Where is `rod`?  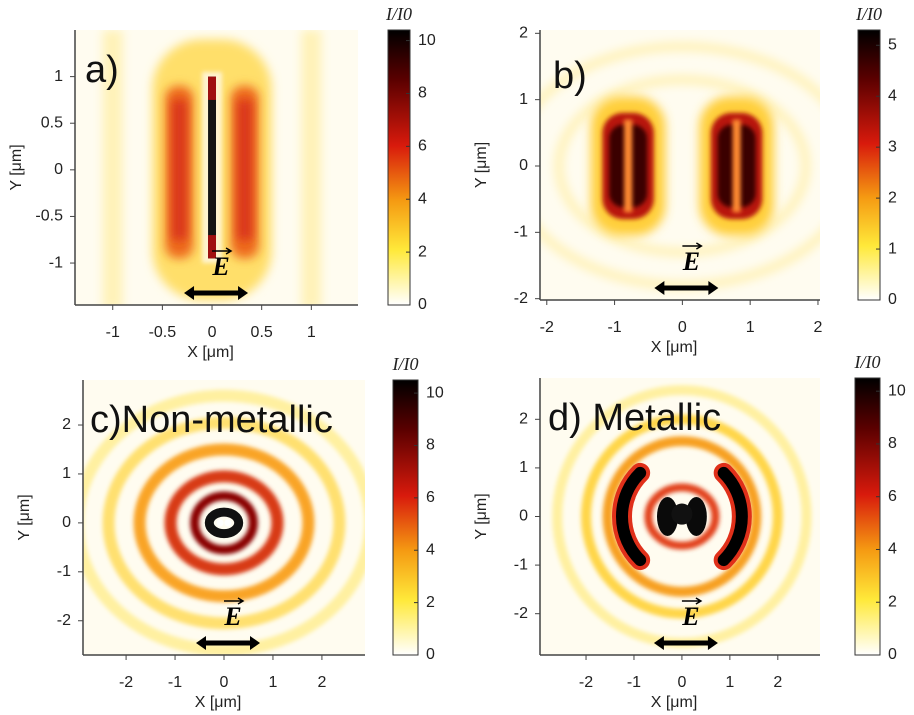 rod is located at coordinates (212, 167).